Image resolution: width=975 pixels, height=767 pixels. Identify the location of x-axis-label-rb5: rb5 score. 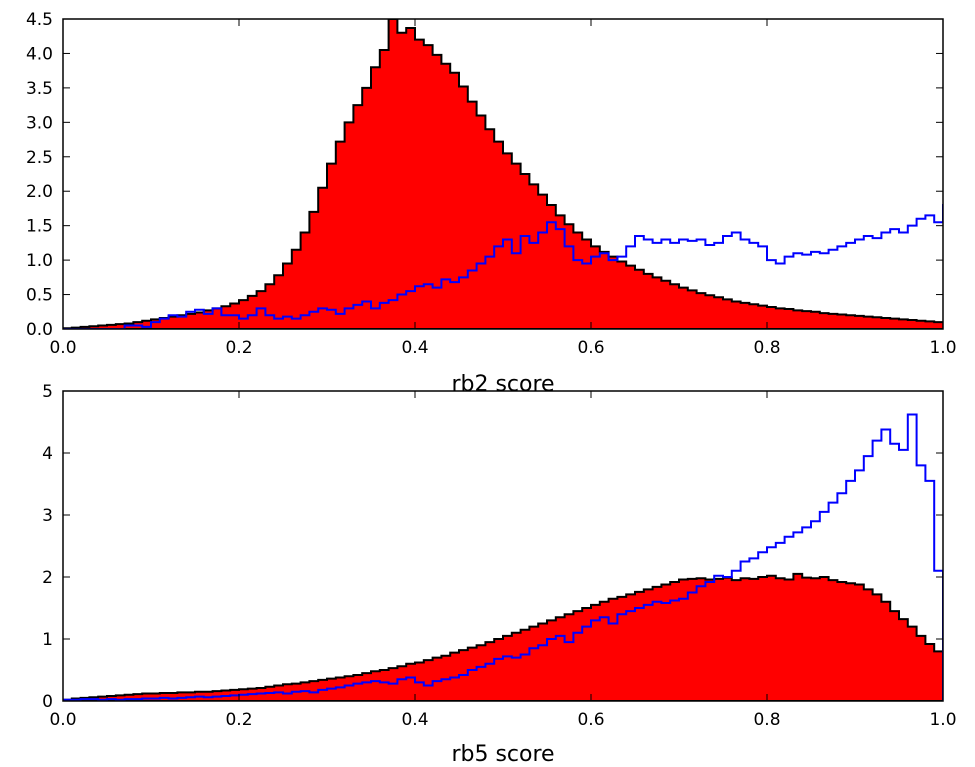
(502, 754).